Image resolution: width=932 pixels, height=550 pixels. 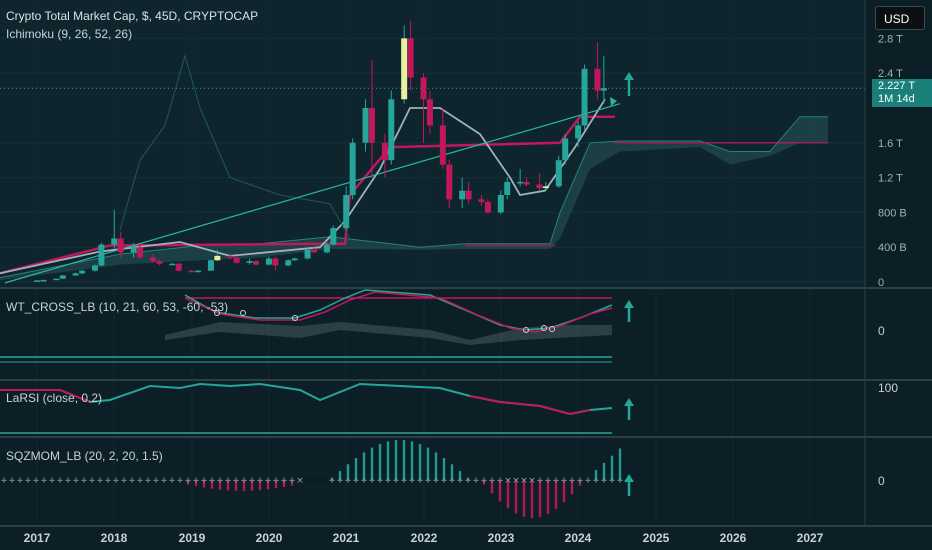 What do you see at coordinates (235, 146) in the screenshot?
I see `chikou-span` at bounding box center [235, 146].